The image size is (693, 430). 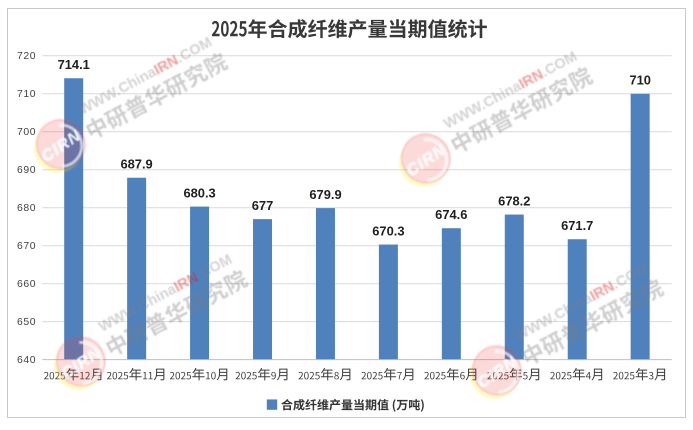 What do you see at coordinates (26, 208) in the screenshot?
I see `svg-text: 680` at bounding box center [26, 208].